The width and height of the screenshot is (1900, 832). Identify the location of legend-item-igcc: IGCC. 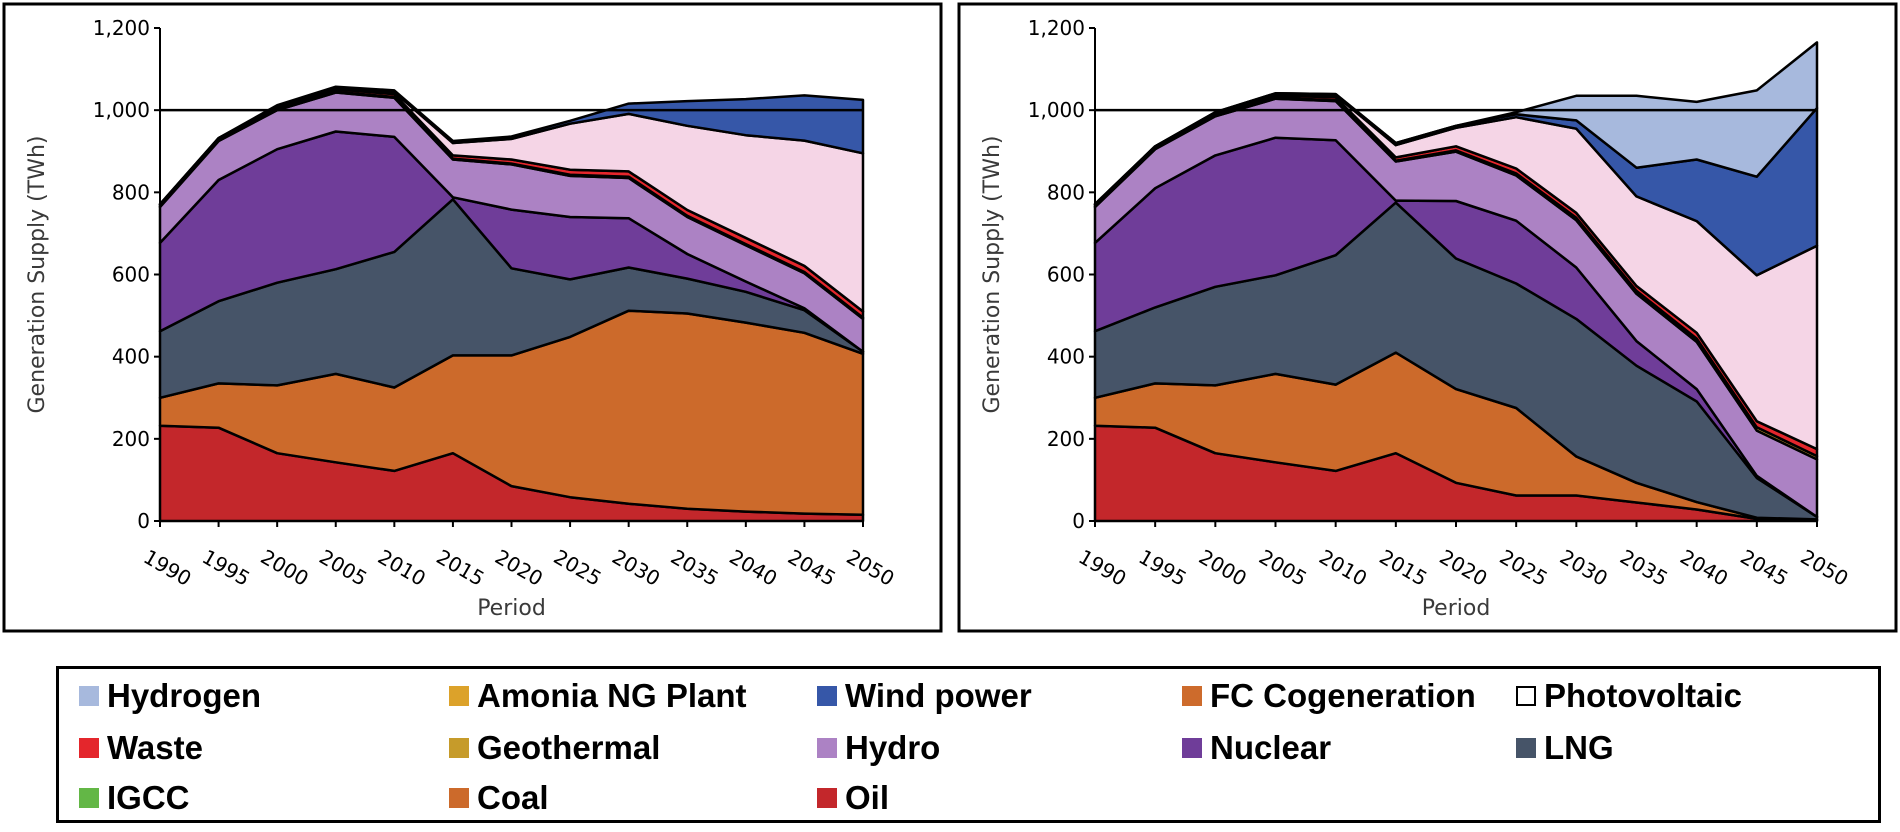
(134, 798).